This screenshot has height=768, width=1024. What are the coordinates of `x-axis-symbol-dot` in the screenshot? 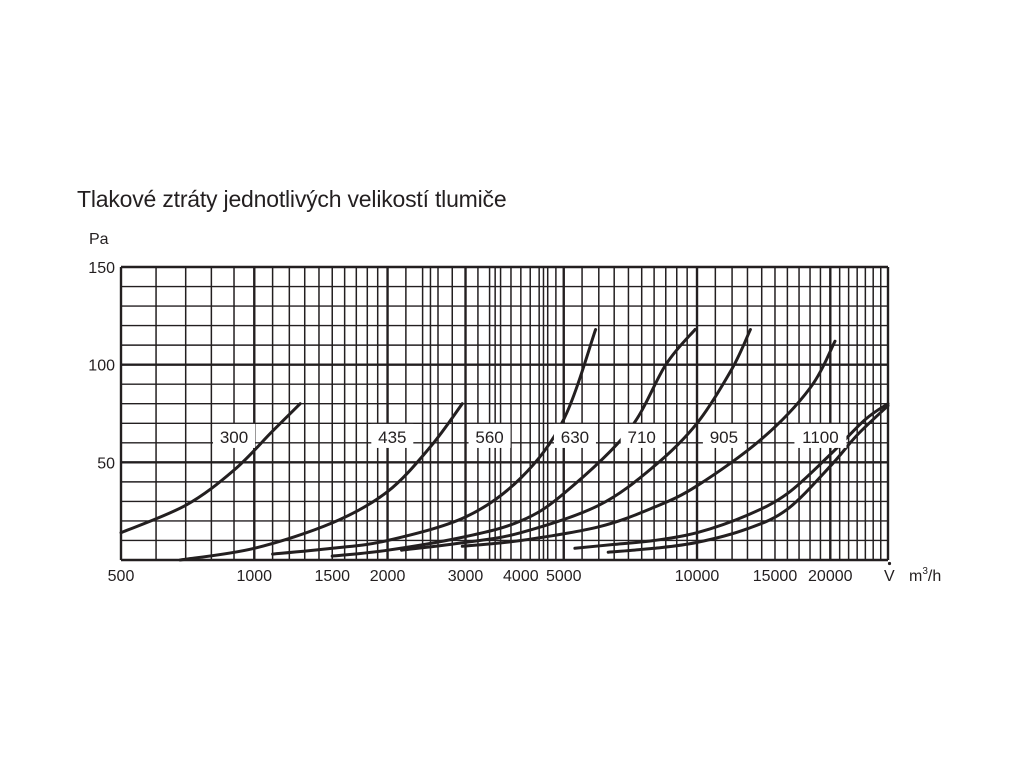 It's located at (889, 563).